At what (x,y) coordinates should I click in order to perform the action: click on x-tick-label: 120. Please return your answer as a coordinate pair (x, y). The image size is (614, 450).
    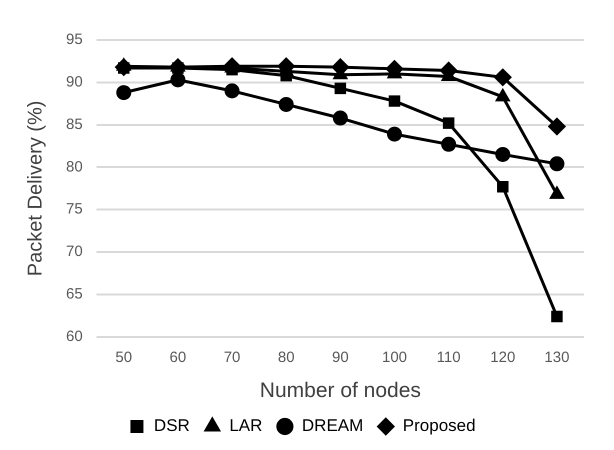
    Looking at the image, I should click on (503, 357).